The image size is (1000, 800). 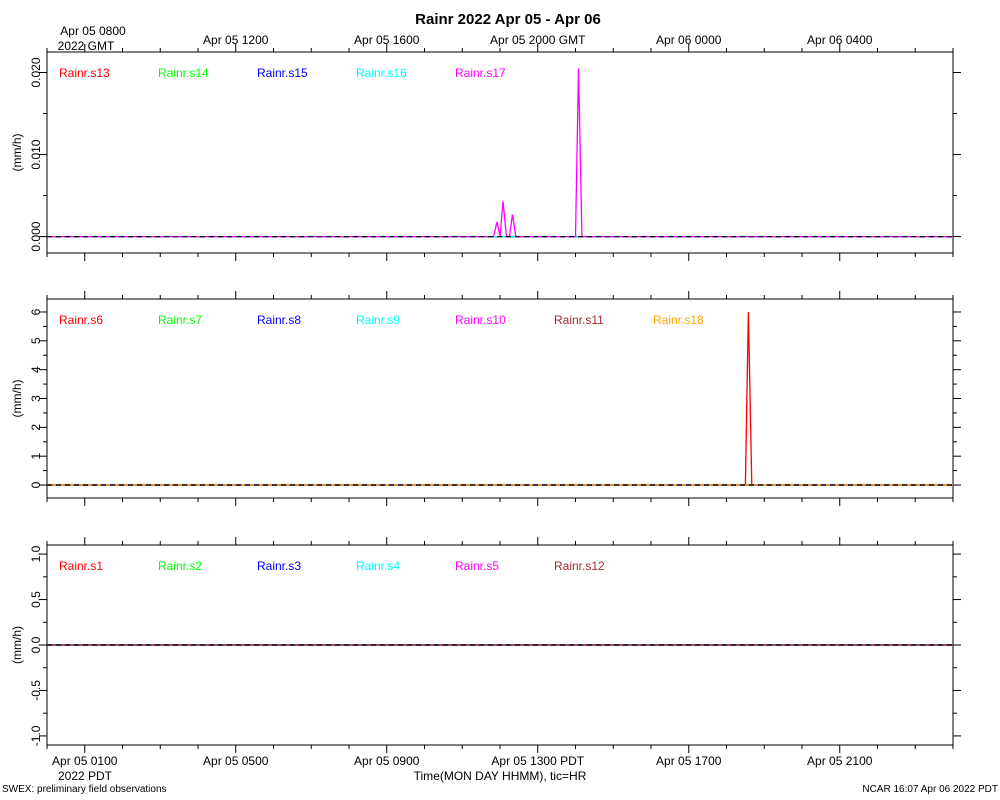 I want to click on y-tick-label: -0.5, so click(x=36, y=690).